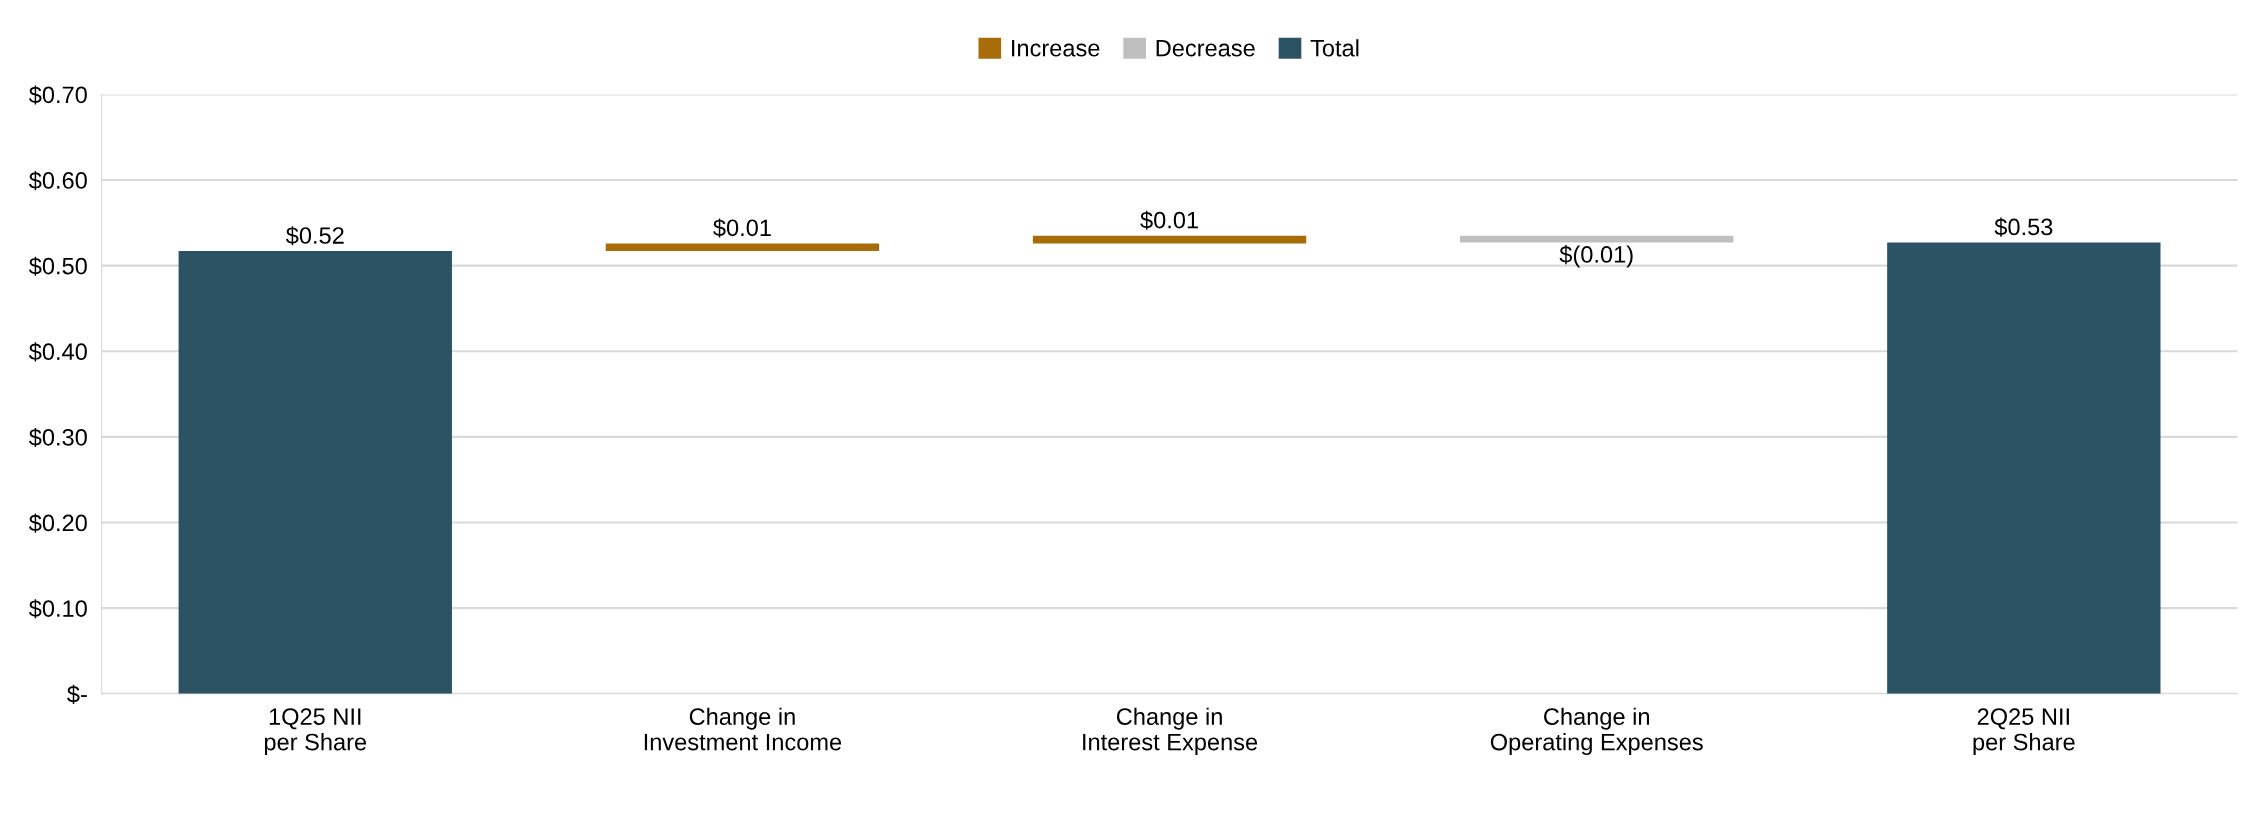 This screenshot has width=2260, height=821. Describe the element at coordinates (1596, 731) in the screenshot. I see `x-tick-label: Change in Operating Expenses` at that location.